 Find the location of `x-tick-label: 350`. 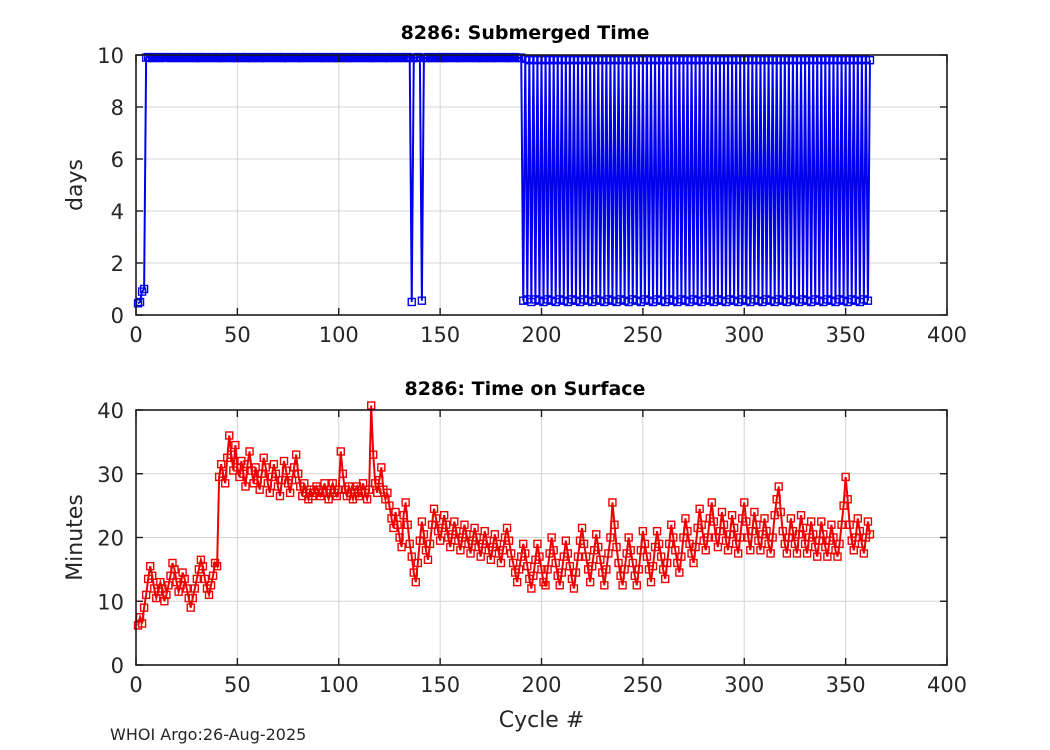

x-tick-label: 350 is located at coordinates (846, 335).